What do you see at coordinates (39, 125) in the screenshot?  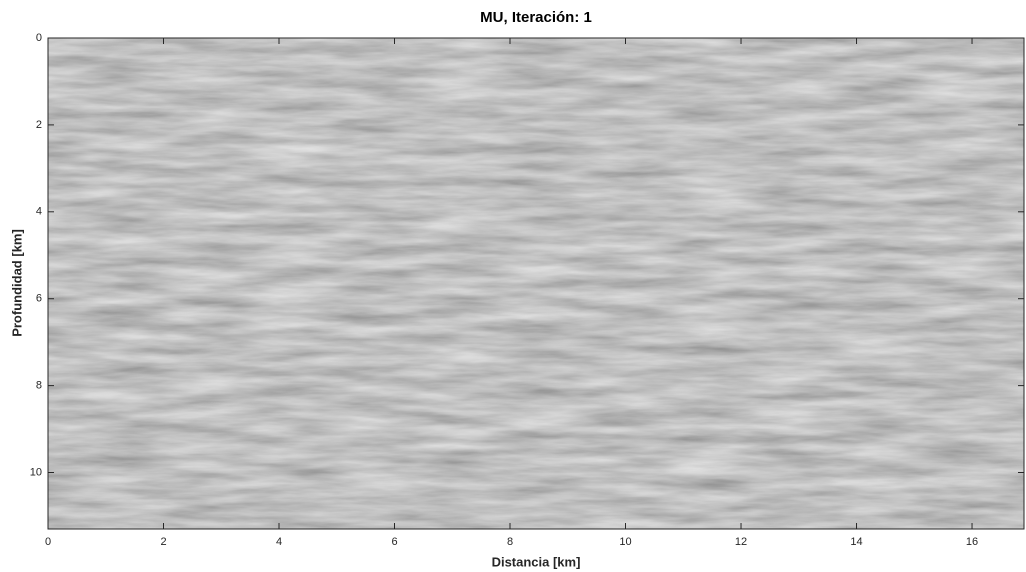 I see `y-tick-label: 2` at bounding box center [39, 125].